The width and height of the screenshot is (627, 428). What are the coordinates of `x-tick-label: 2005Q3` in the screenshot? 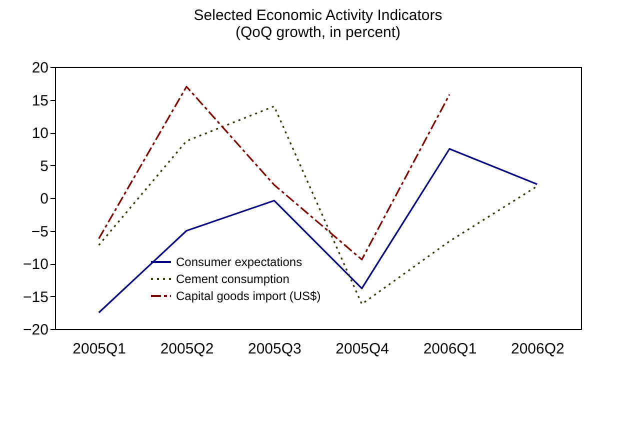 It's located at (275, 349).